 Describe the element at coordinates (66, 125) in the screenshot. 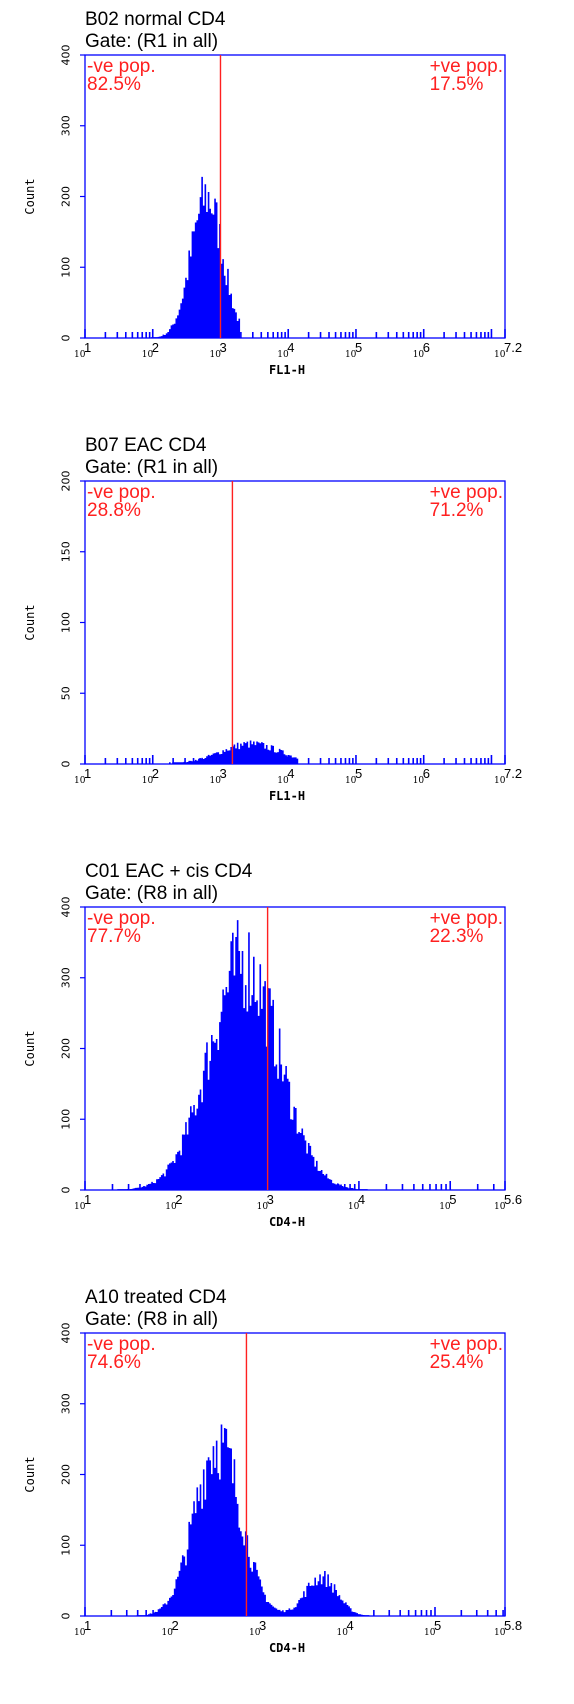

I see `y-tick-label: 300` at that location.